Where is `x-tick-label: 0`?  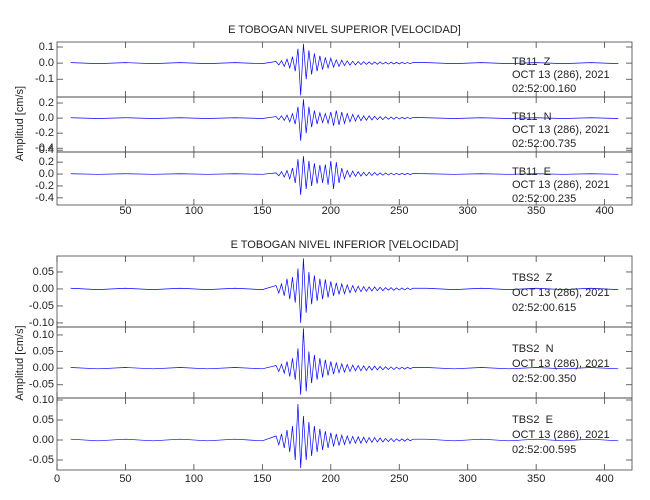
x-tick-label: 0 is located at coordinates (57, 479).